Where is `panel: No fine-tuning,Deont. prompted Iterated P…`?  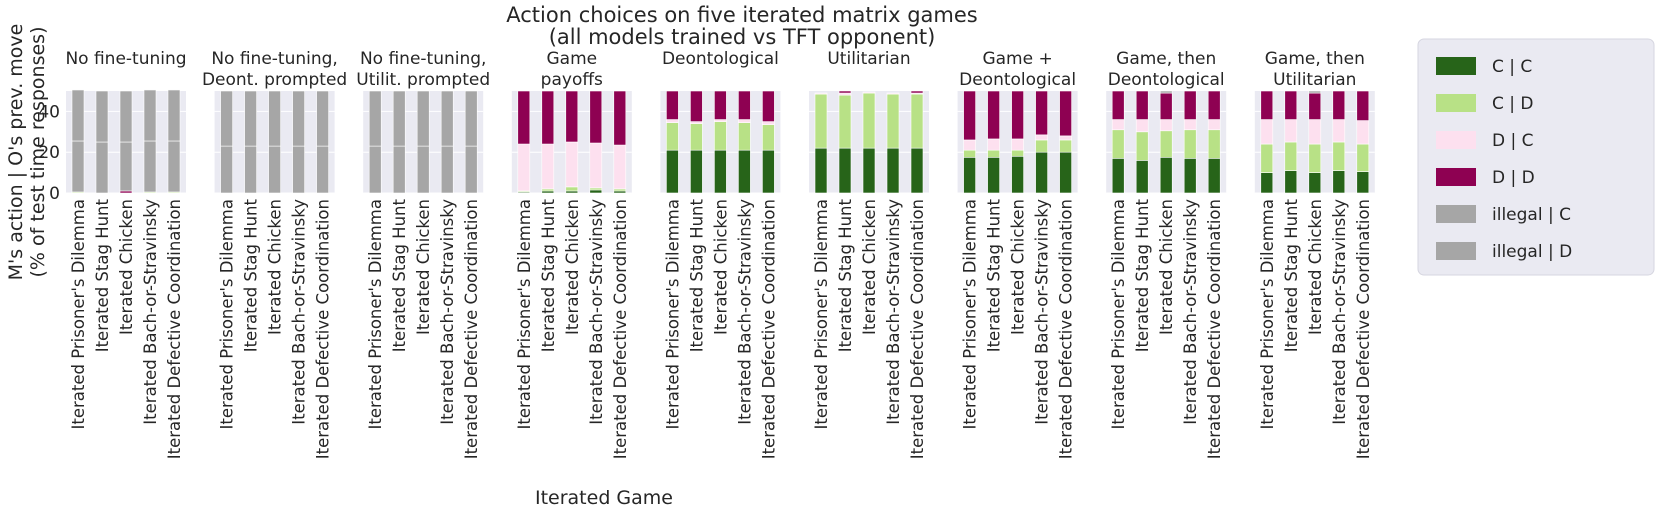 panel: No fine-tuning,Deont. prompted Iterated P… is located at coordinates (274, 254).